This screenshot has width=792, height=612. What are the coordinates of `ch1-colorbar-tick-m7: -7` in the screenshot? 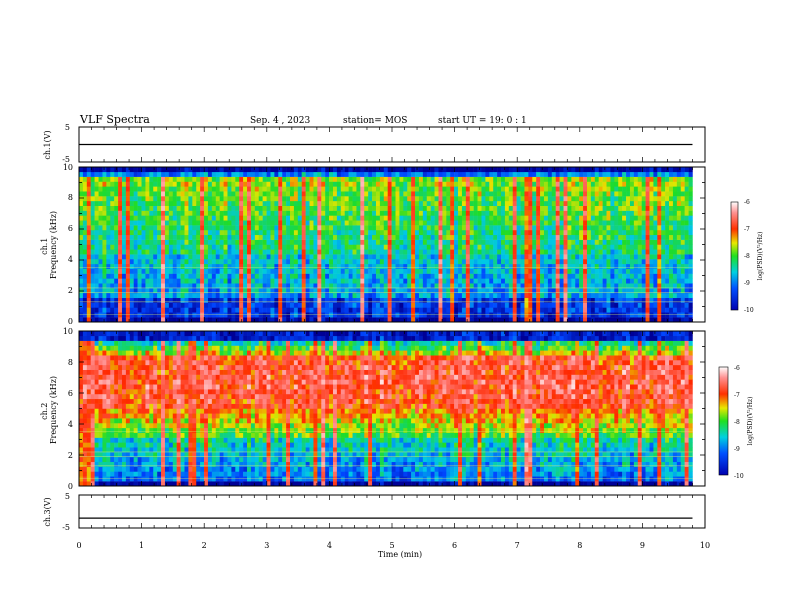 It's located at (747, 229).